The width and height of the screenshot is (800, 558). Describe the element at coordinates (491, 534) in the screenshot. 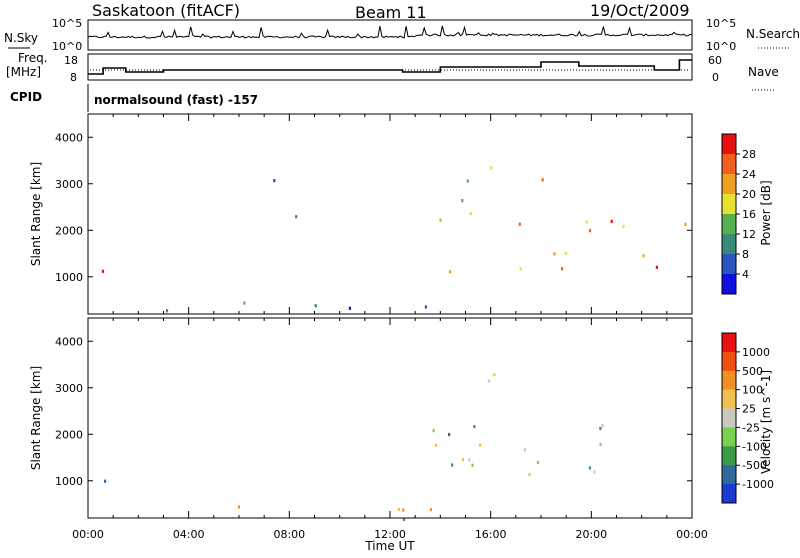

I see `time-tick-label: 16:00` at that location.